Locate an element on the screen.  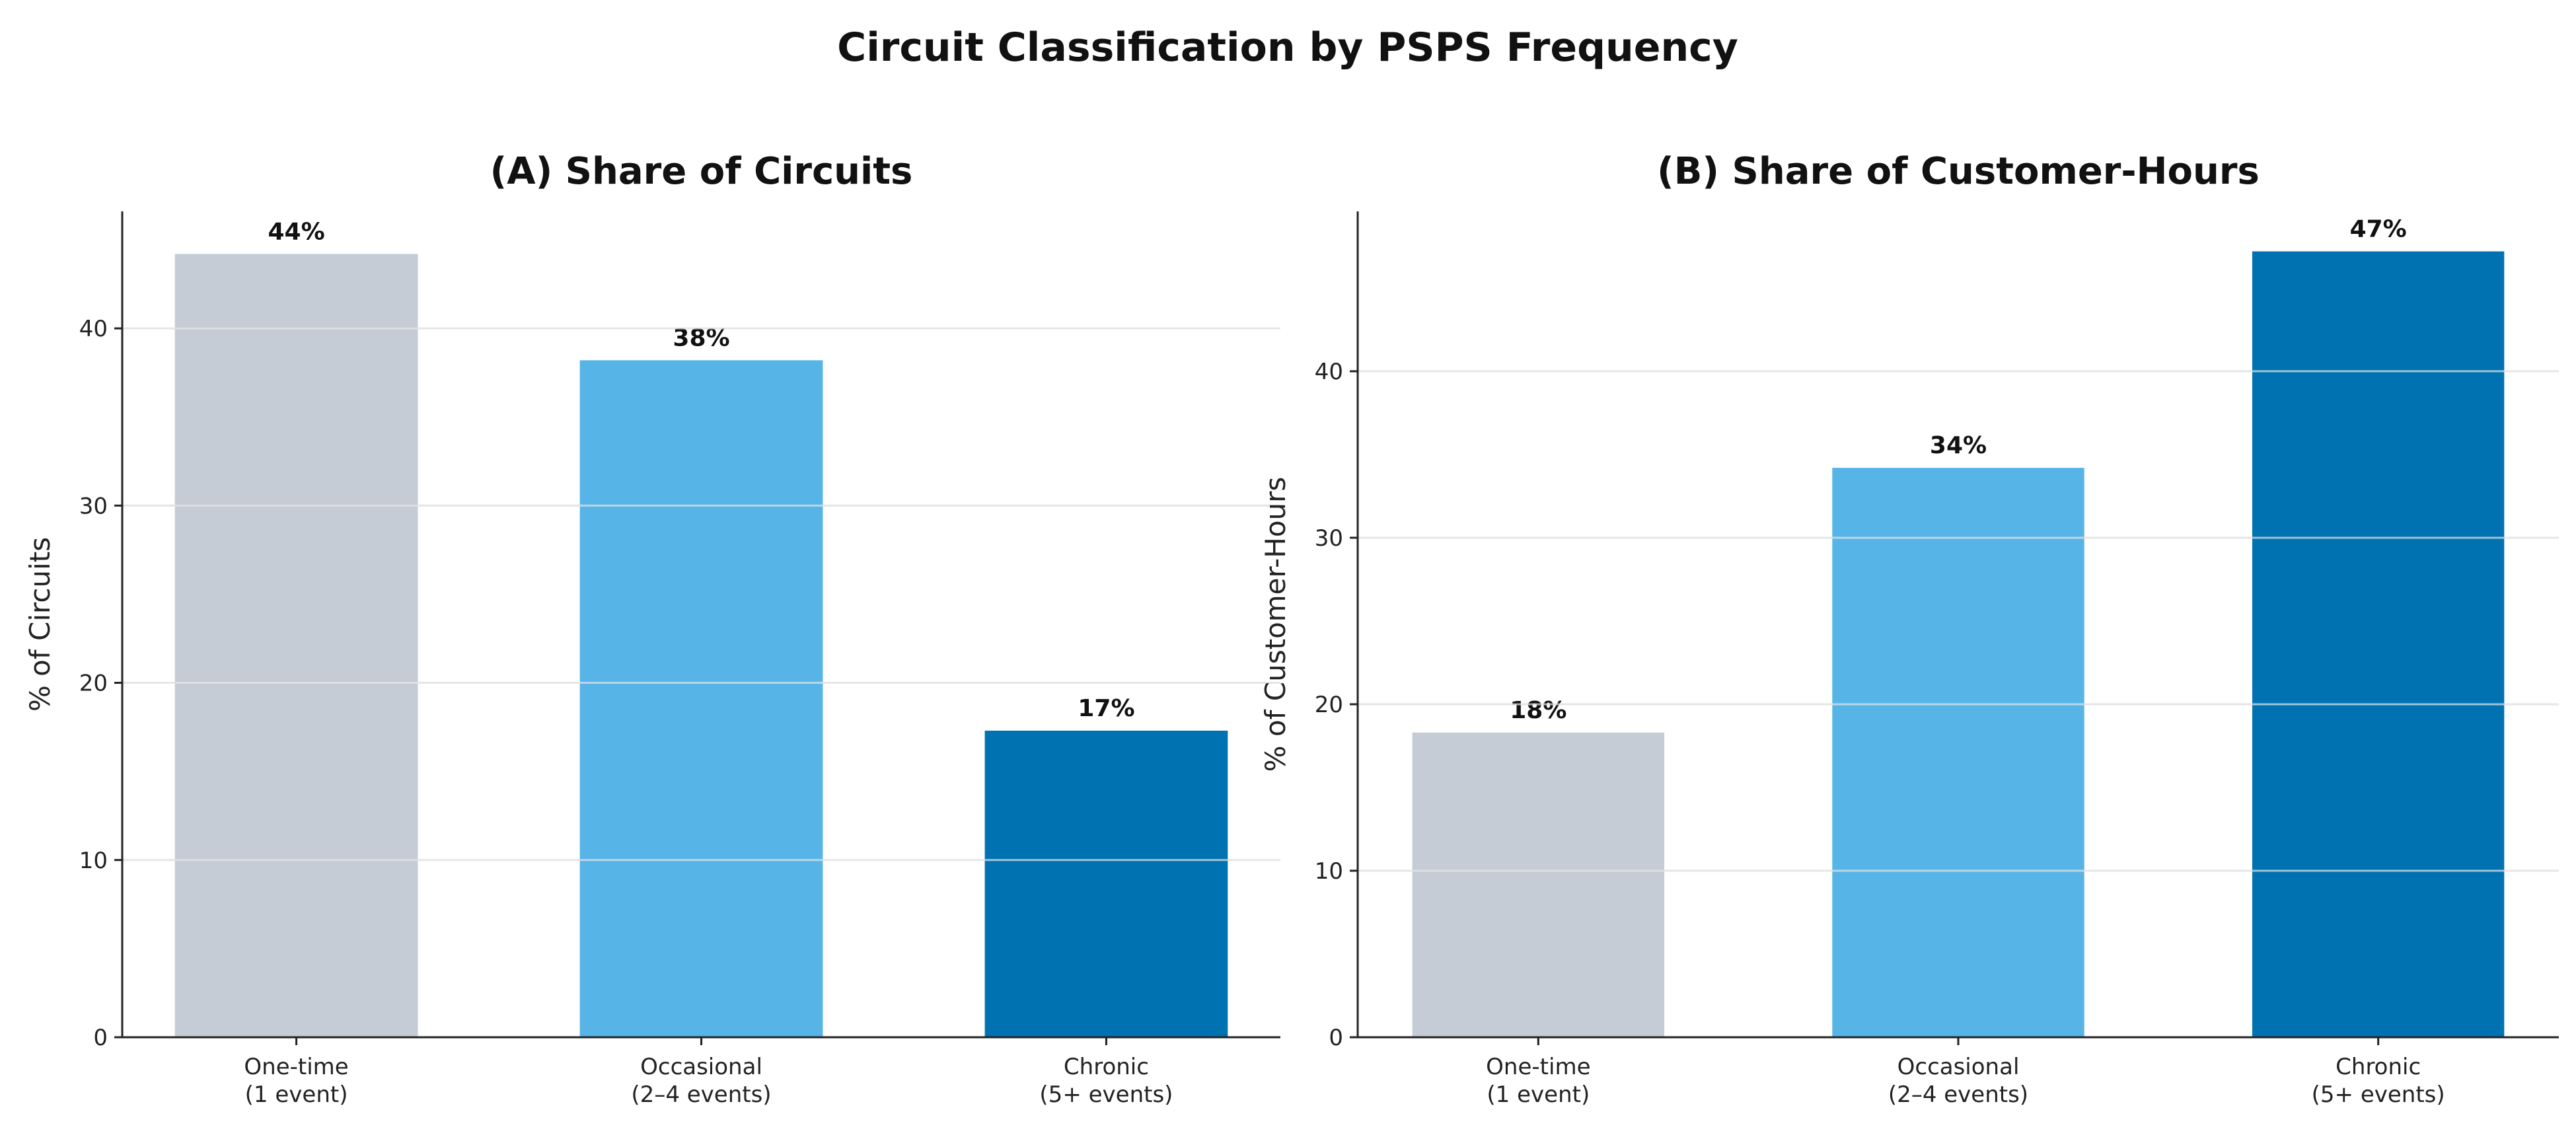
bar-data-label: 44% is located at coordinates (296, 231).